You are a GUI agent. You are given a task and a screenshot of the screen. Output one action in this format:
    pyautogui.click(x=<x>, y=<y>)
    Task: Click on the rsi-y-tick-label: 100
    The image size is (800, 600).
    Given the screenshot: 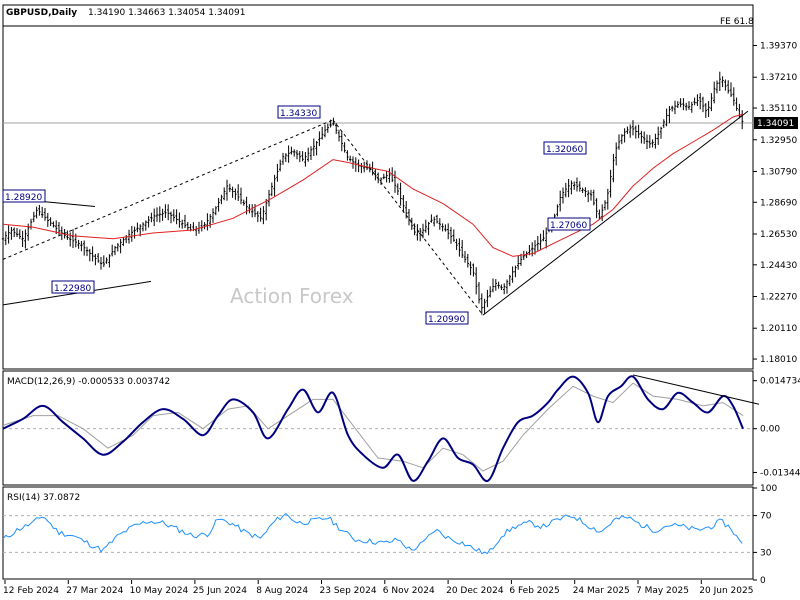 What is the action you would take?
    pyautogui.click(x=768, y=489)
    